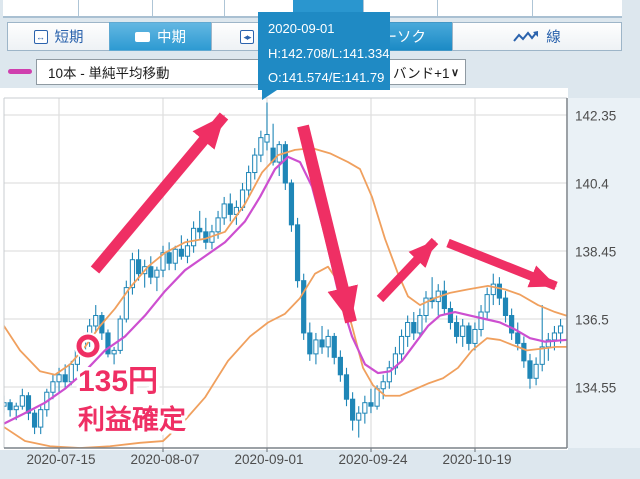 The height and width of the screenshot is (479, 640). Describe the element at coordinates (553, 38) in the screenshot. I see `tab-line-chart-label: 線` at that location.